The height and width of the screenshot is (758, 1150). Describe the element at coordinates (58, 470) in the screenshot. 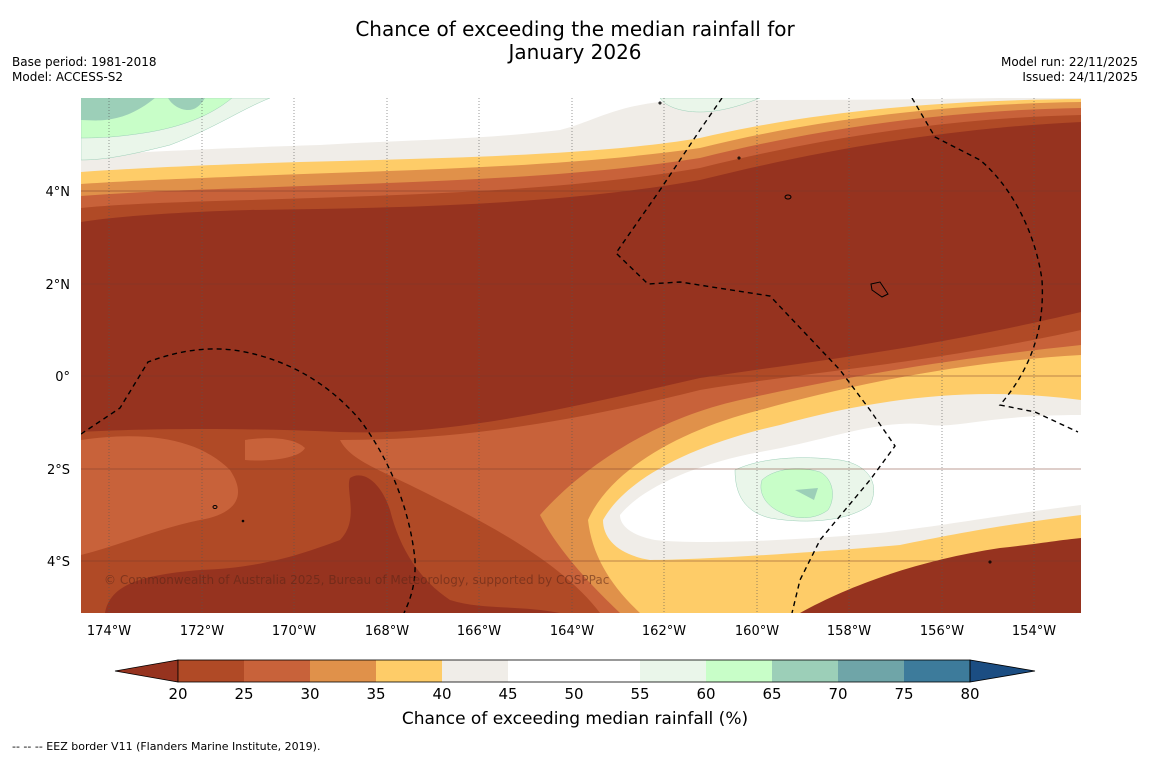

I see `lat-label-2s: 2°S` at that location.